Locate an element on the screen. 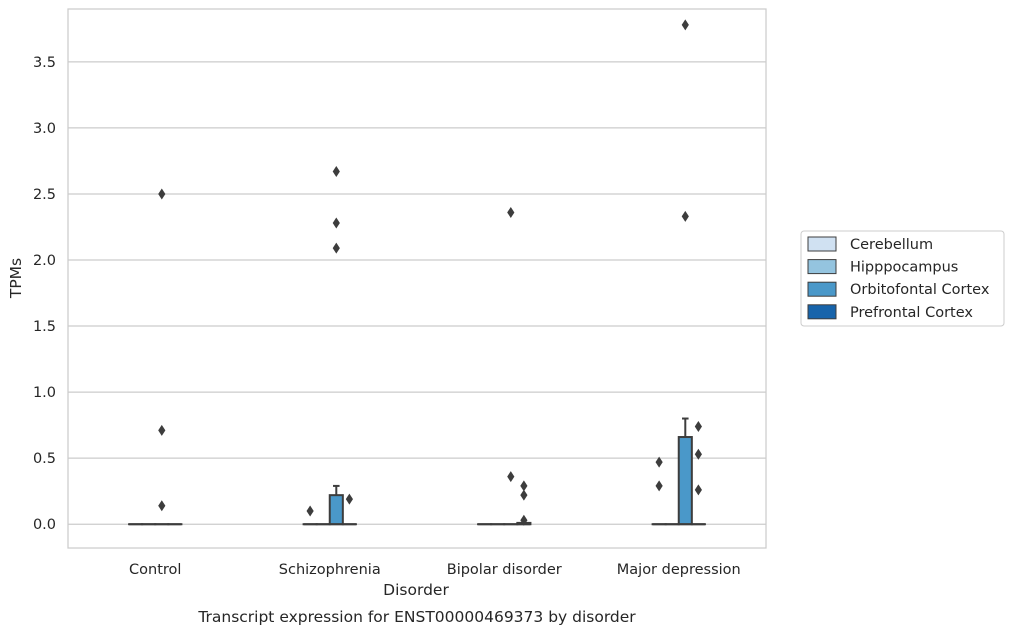 This screenshot has height=634, width=1014. legend-label: Orbitofontal Cortex is located at coordinates (920, 290).